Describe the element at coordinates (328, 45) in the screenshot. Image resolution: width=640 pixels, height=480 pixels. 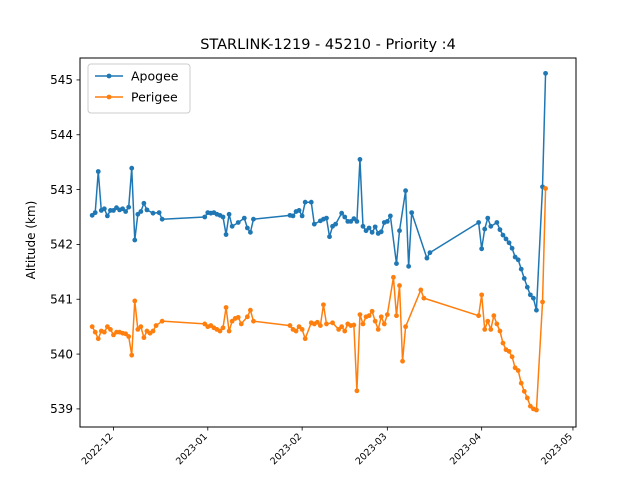
I see `chart-title: STARLINK-1219 - 45210 - Priority :4` at that location.